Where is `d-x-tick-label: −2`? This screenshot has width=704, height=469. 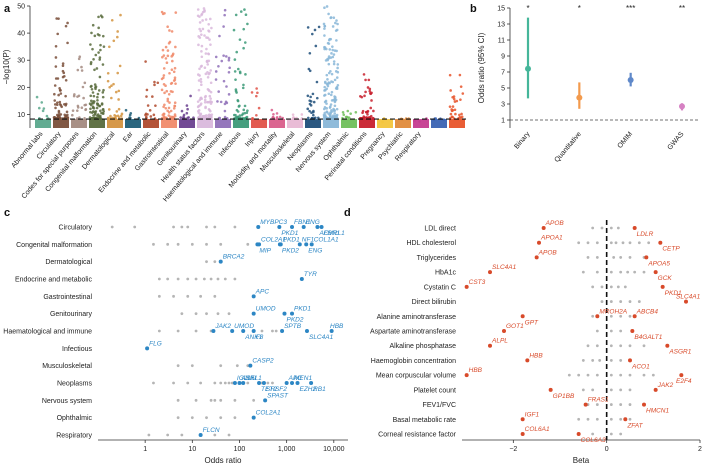
d-x-tick-label: −2 is located at coordinates (513, 449).